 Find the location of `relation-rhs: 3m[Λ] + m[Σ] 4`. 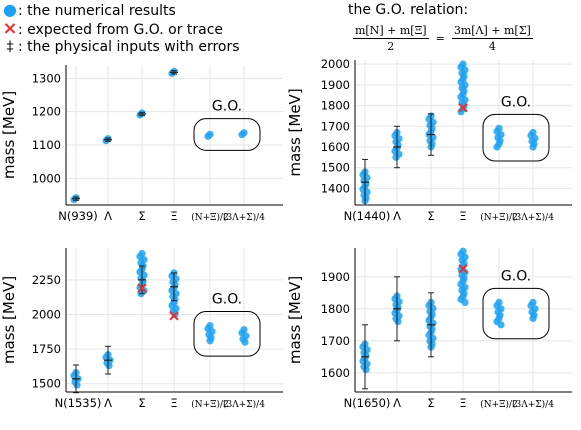

relation-rhs: 3m[Λ] + m[Σ] 4 is located at coordinates (492, 38).